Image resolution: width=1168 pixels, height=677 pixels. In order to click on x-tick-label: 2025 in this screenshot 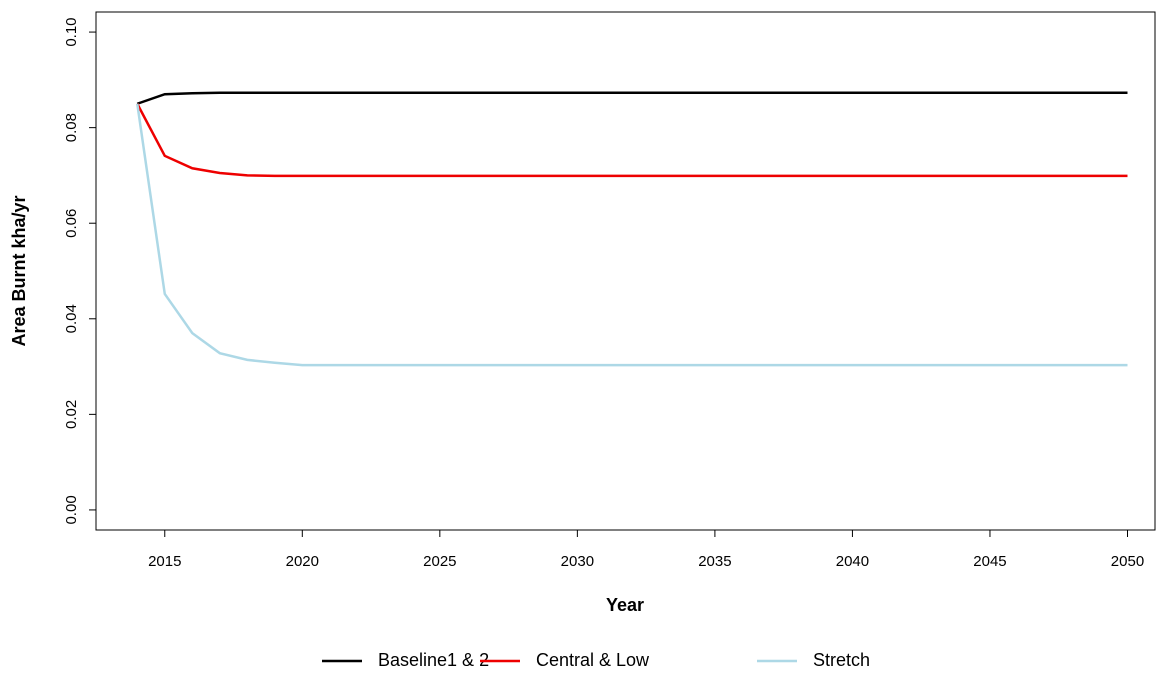, I will do `click(439, 561)`.